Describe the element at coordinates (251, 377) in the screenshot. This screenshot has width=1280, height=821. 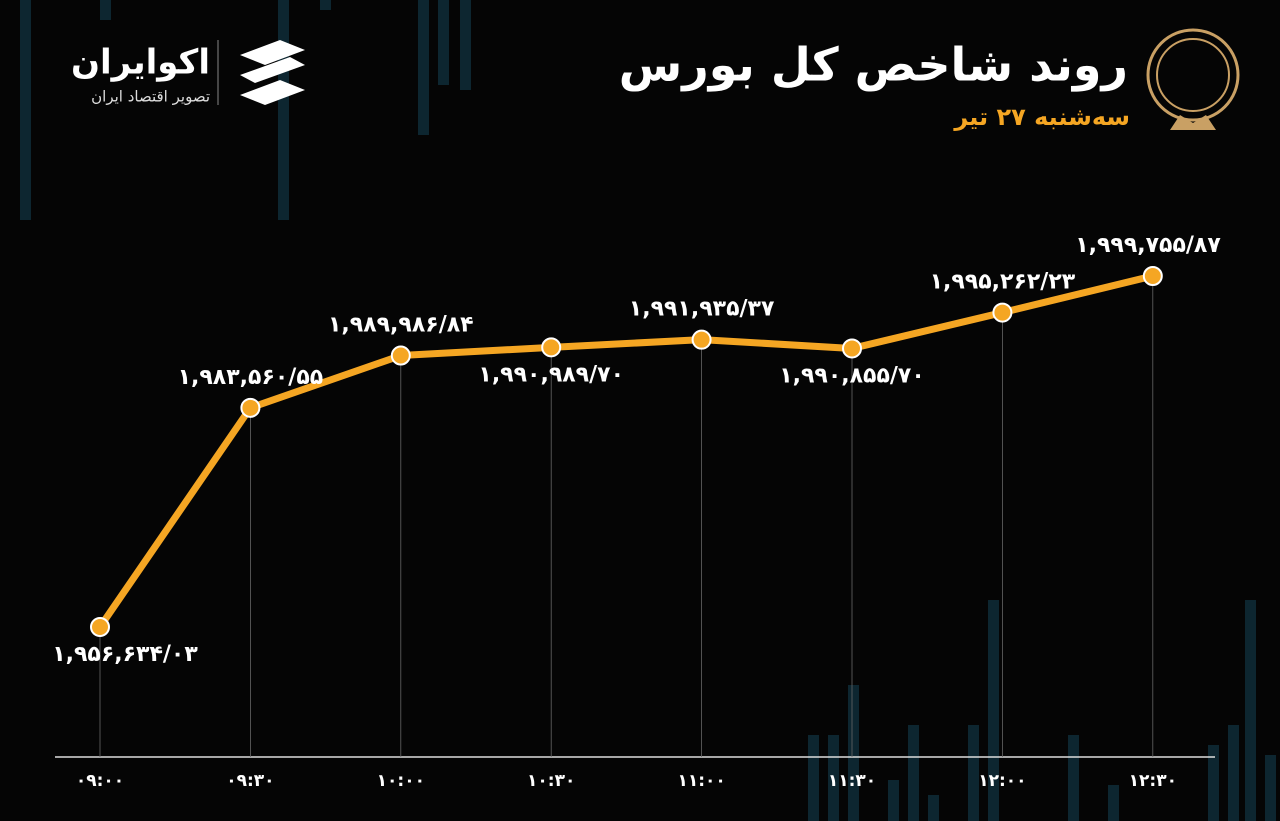
I see `value-label: ۱,۹۸۳,۵۶۰/۵۵` at that location.